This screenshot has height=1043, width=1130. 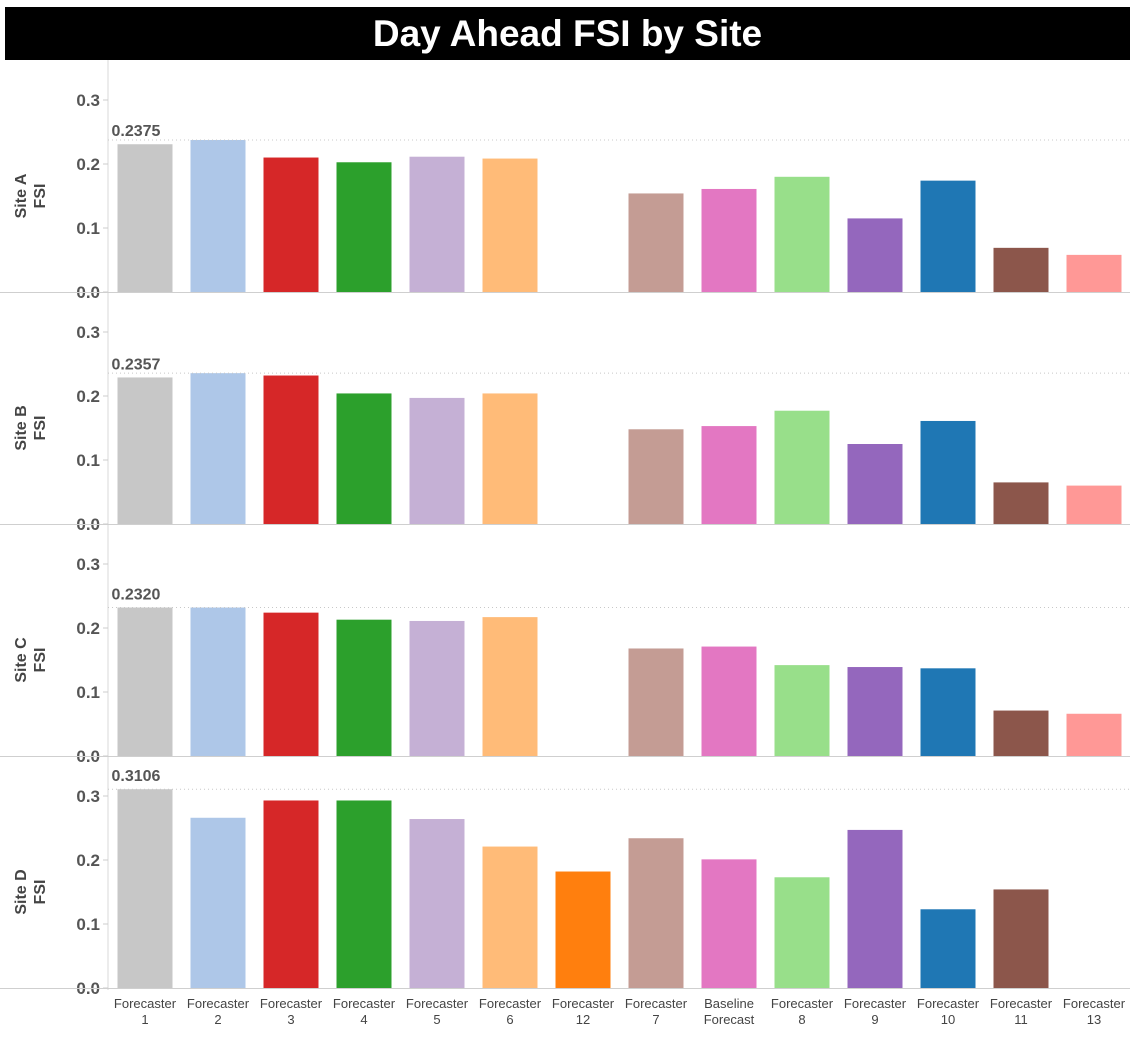 I want to click on x-tick-label-line: Forecast, so click(x=729, y=1019).